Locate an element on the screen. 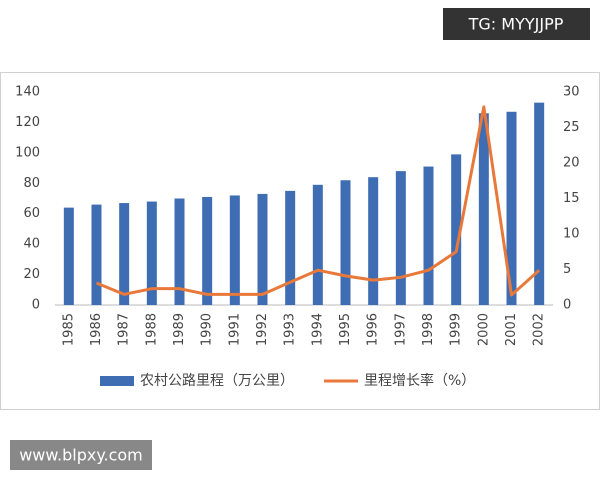 Image resolution: width=600 pixels, height=480 pixels. watermark: TG: MYYJJPP is located at coordinates (516, 24).